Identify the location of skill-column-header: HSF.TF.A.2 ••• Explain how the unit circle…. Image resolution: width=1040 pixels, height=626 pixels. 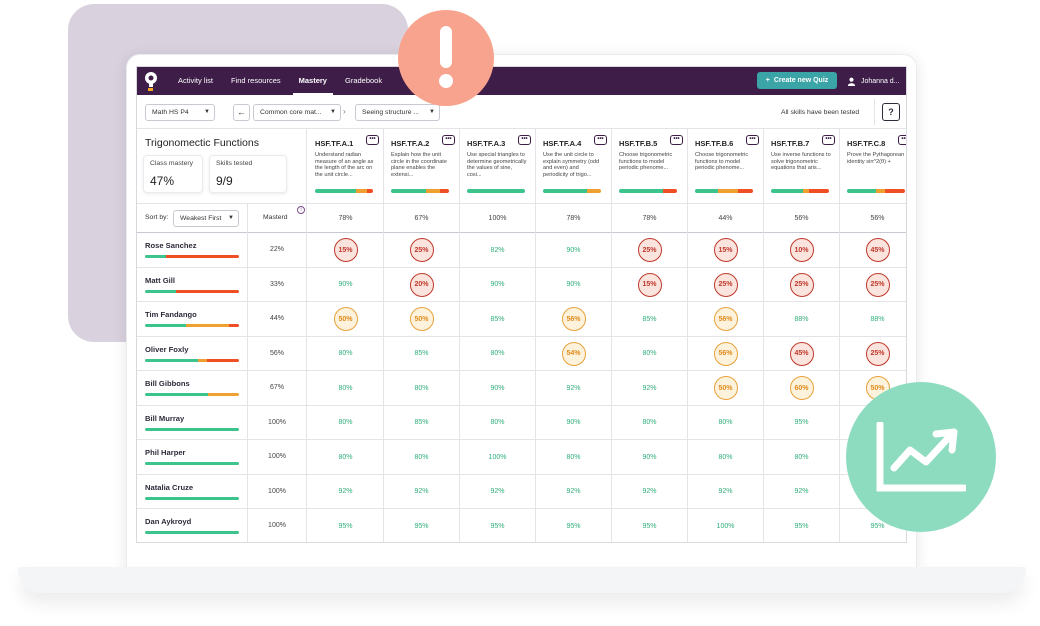
(422, 166).